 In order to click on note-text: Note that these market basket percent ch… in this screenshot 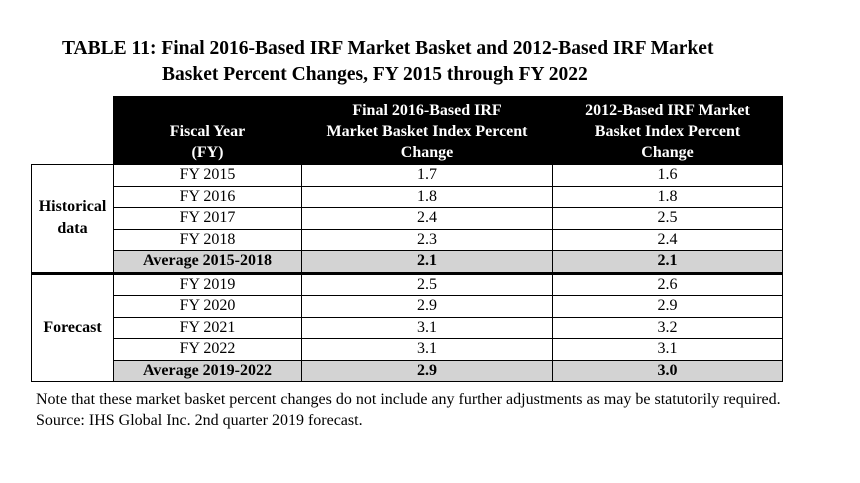, I will do `click(408, 399)`.